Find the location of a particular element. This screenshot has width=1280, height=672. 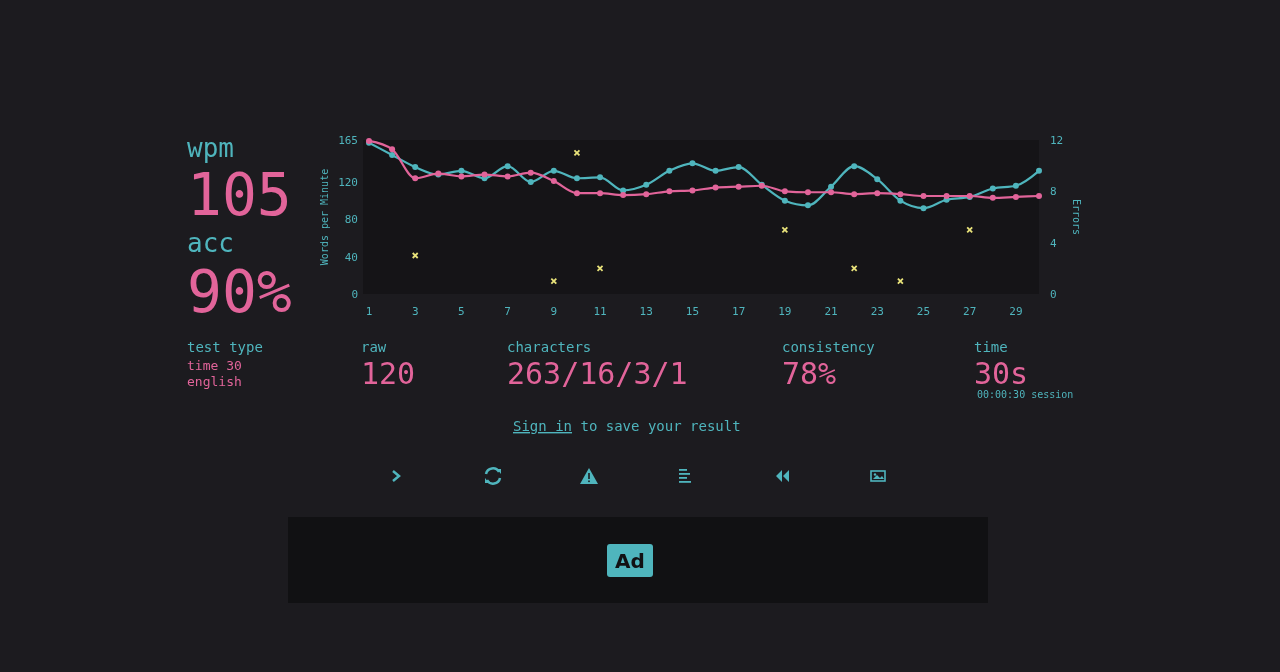

x-tick-label: 25 is located at coordinates (923, 311).